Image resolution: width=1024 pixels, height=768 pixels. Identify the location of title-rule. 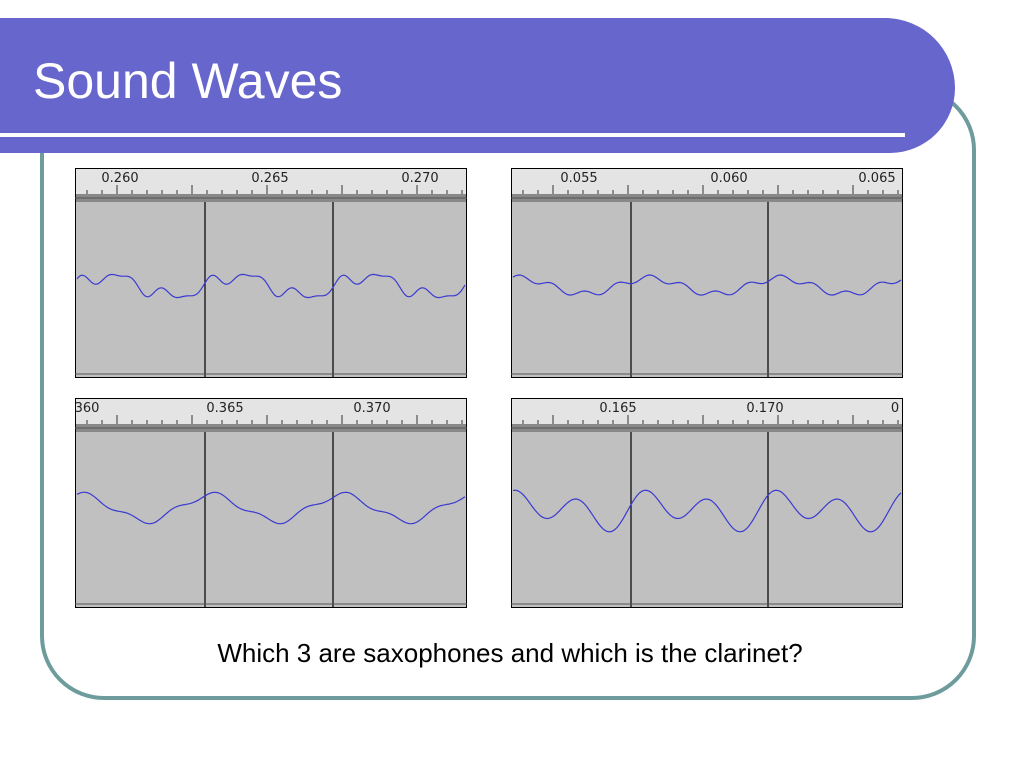
(452, 135).